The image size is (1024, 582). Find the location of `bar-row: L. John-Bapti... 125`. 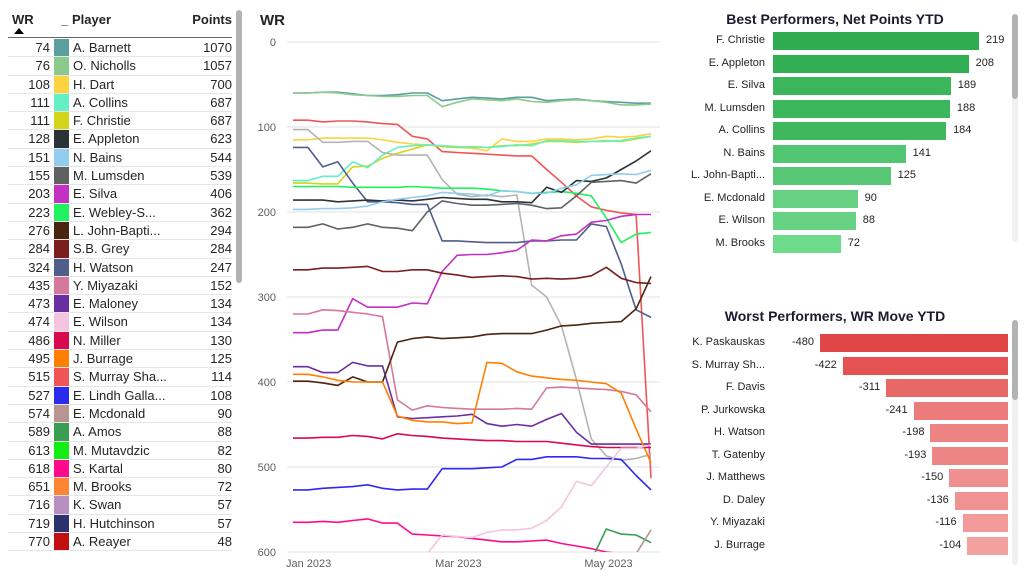

bar-row: L. John-Bapti... 125 is located at coordinates (845, 176).